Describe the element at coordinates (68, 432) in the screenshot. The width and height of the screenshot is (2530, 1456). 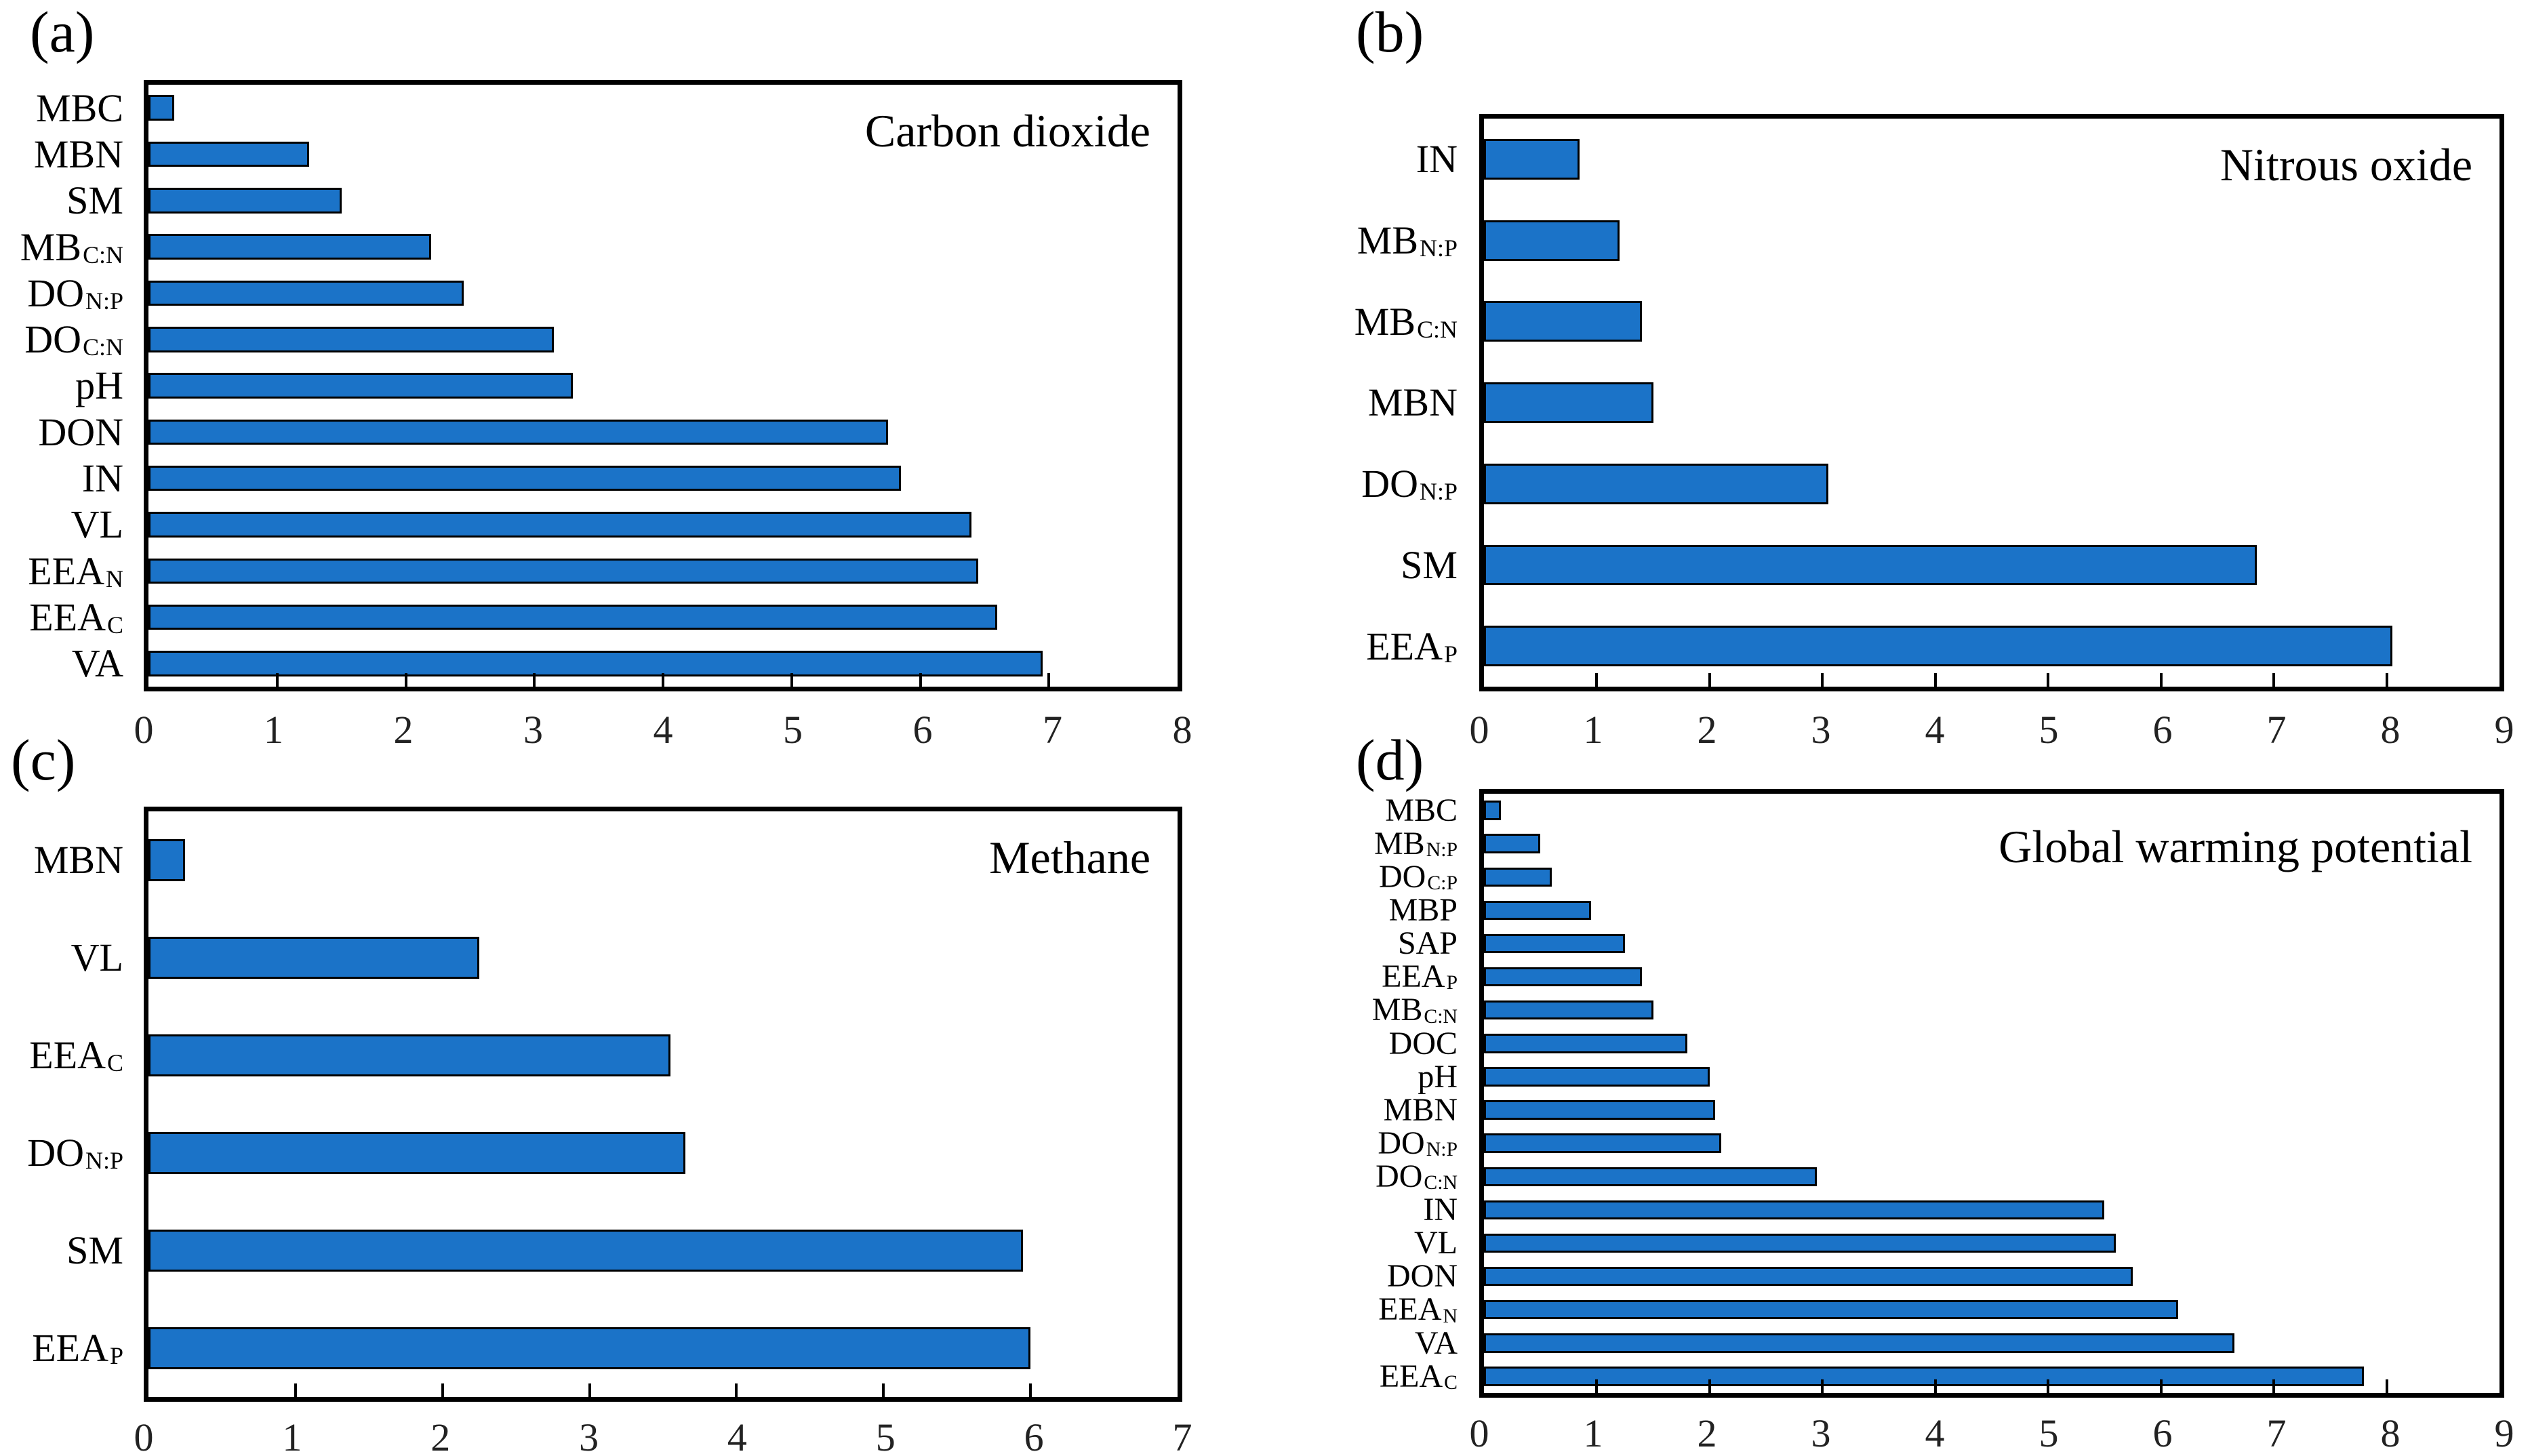
I see `category-label: DON` at that location.